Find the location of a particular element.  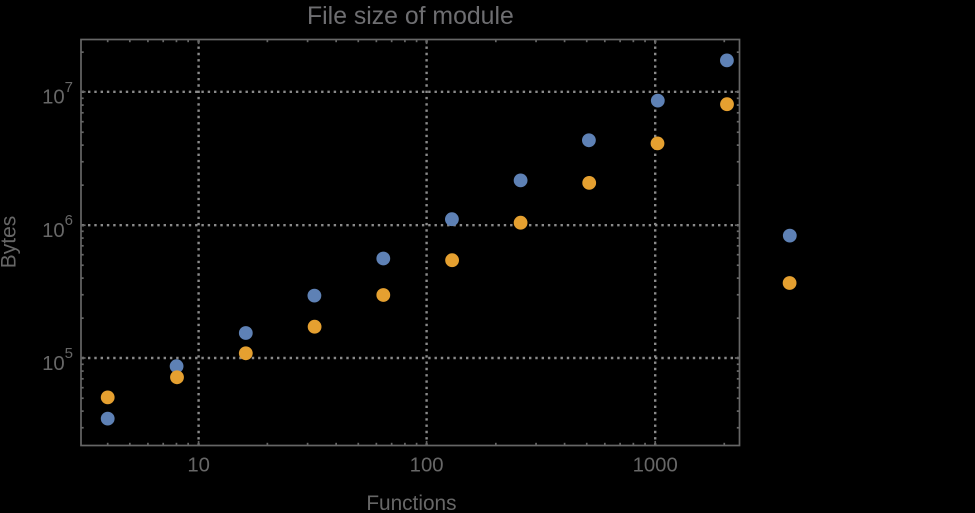

svg-text: 10⁷ is located at coordinates (57, 94).